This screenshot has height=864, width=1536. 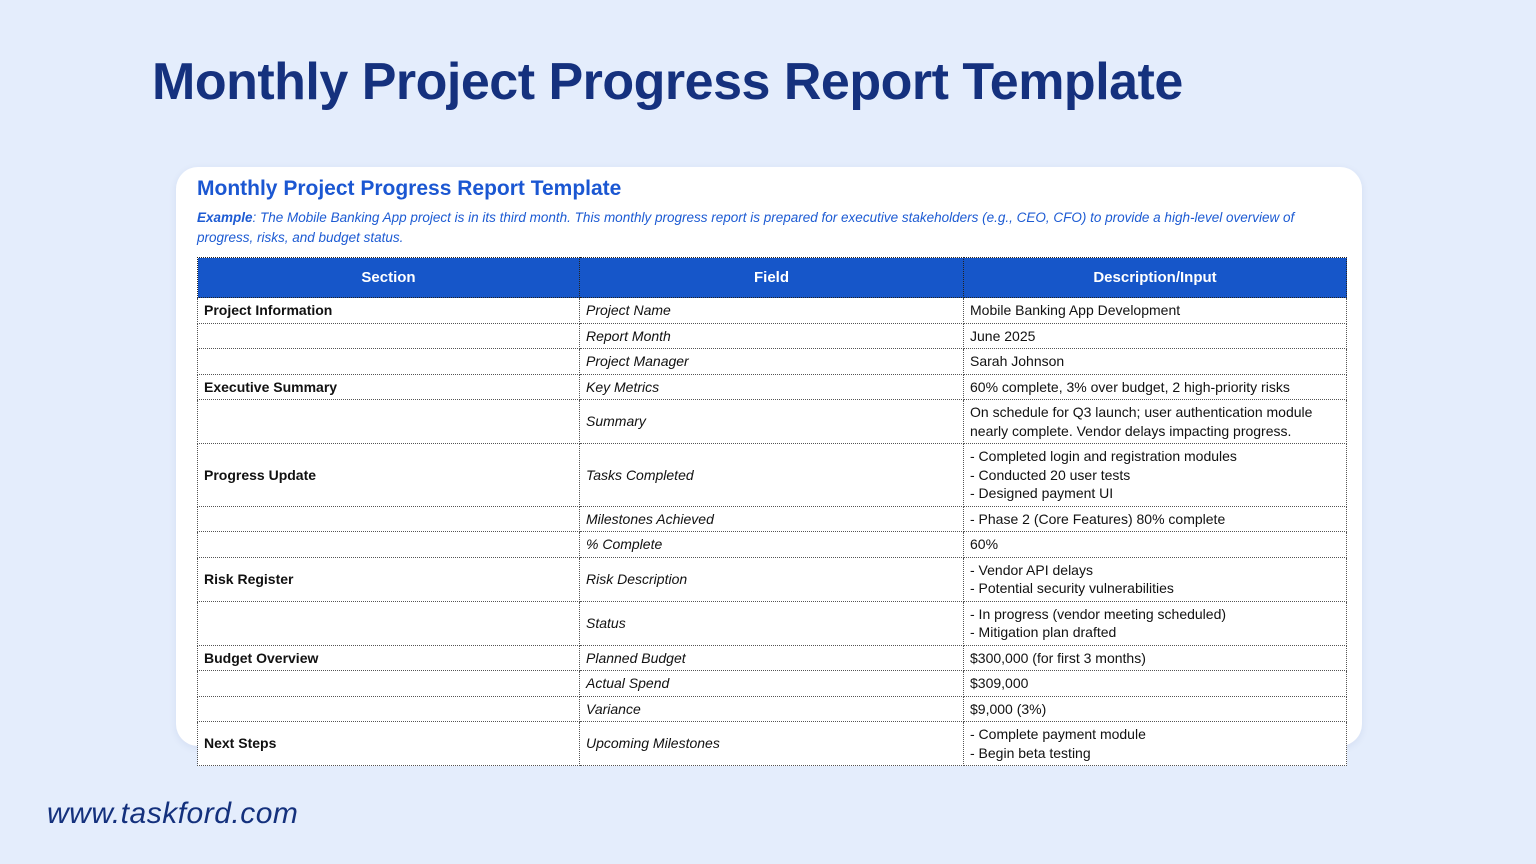 What do you see at coordinates (1155, 518) in the screenshot?
I see `description-cell: - Phase 2 (Core Features) 80% complete` at bounding box center [1155, 518].